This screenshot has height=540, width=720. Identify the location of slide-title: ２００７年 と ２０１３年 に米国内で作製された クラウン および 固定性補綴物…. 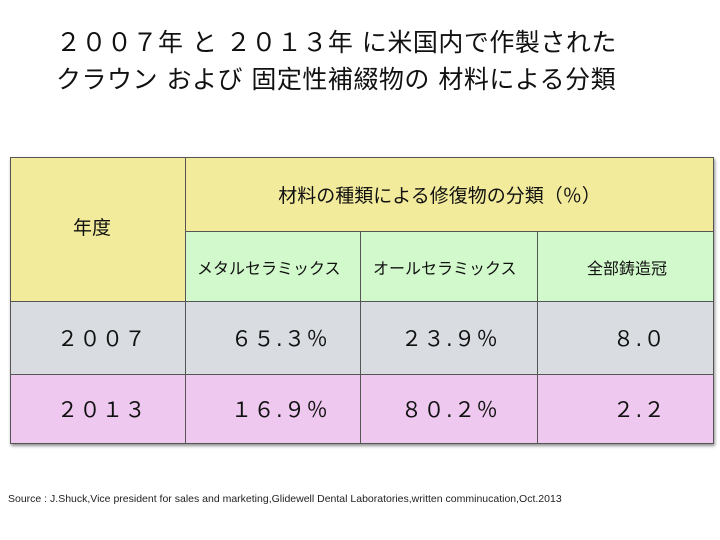
(336, 61).